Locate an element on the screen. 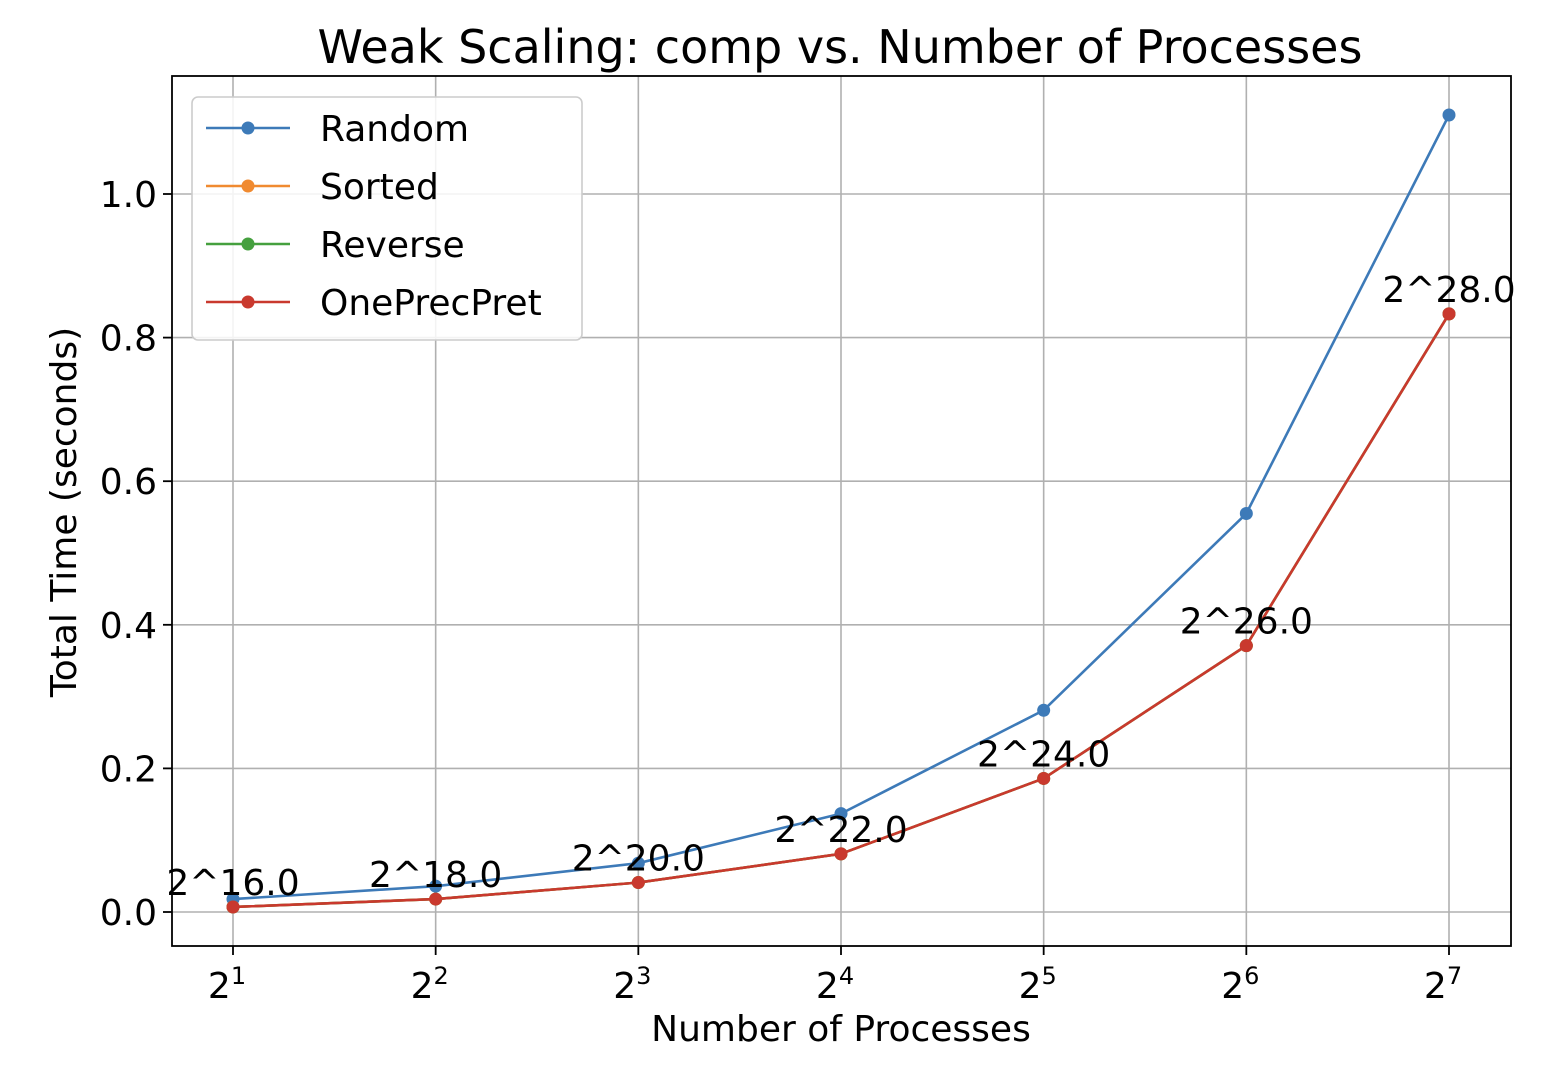 This screenshot has height=1068, width=1554. point-annotation: 2^24.0 is located at coordinates (1043, 754).